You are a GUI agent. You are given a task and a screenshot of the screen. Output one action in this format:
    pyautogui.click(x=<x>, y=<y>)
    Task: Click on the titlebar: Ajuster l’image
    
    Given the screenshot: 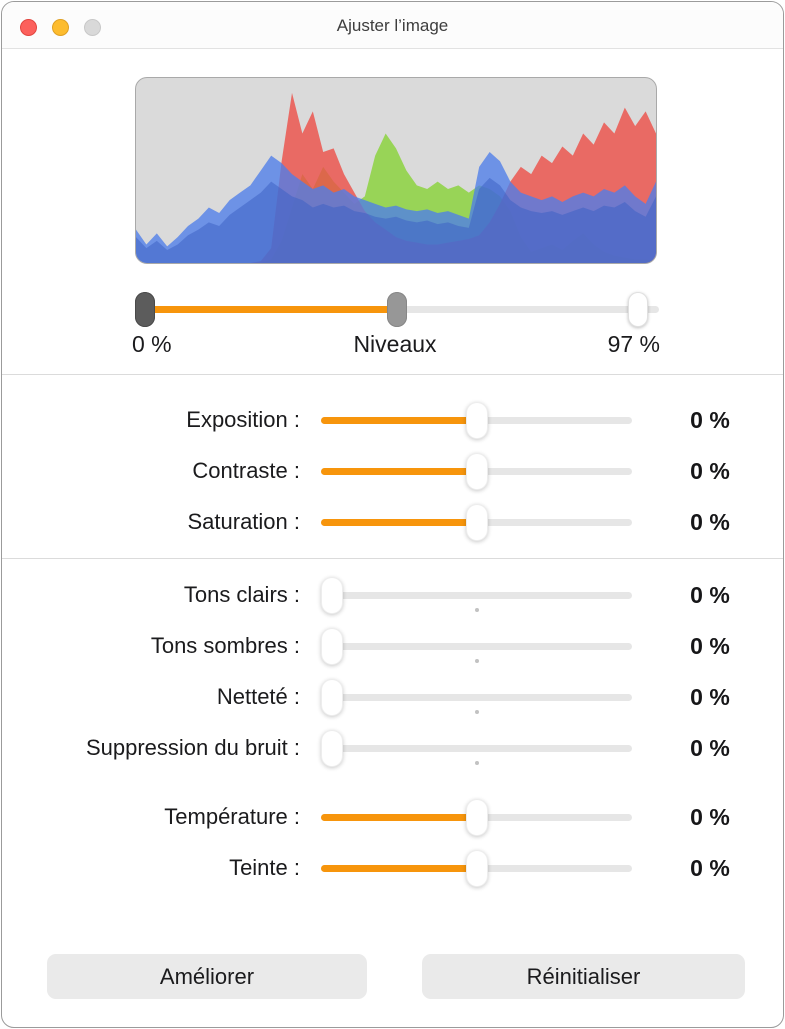 What is the action you would take?
    pyautogui.click(x=392, y=25)
    